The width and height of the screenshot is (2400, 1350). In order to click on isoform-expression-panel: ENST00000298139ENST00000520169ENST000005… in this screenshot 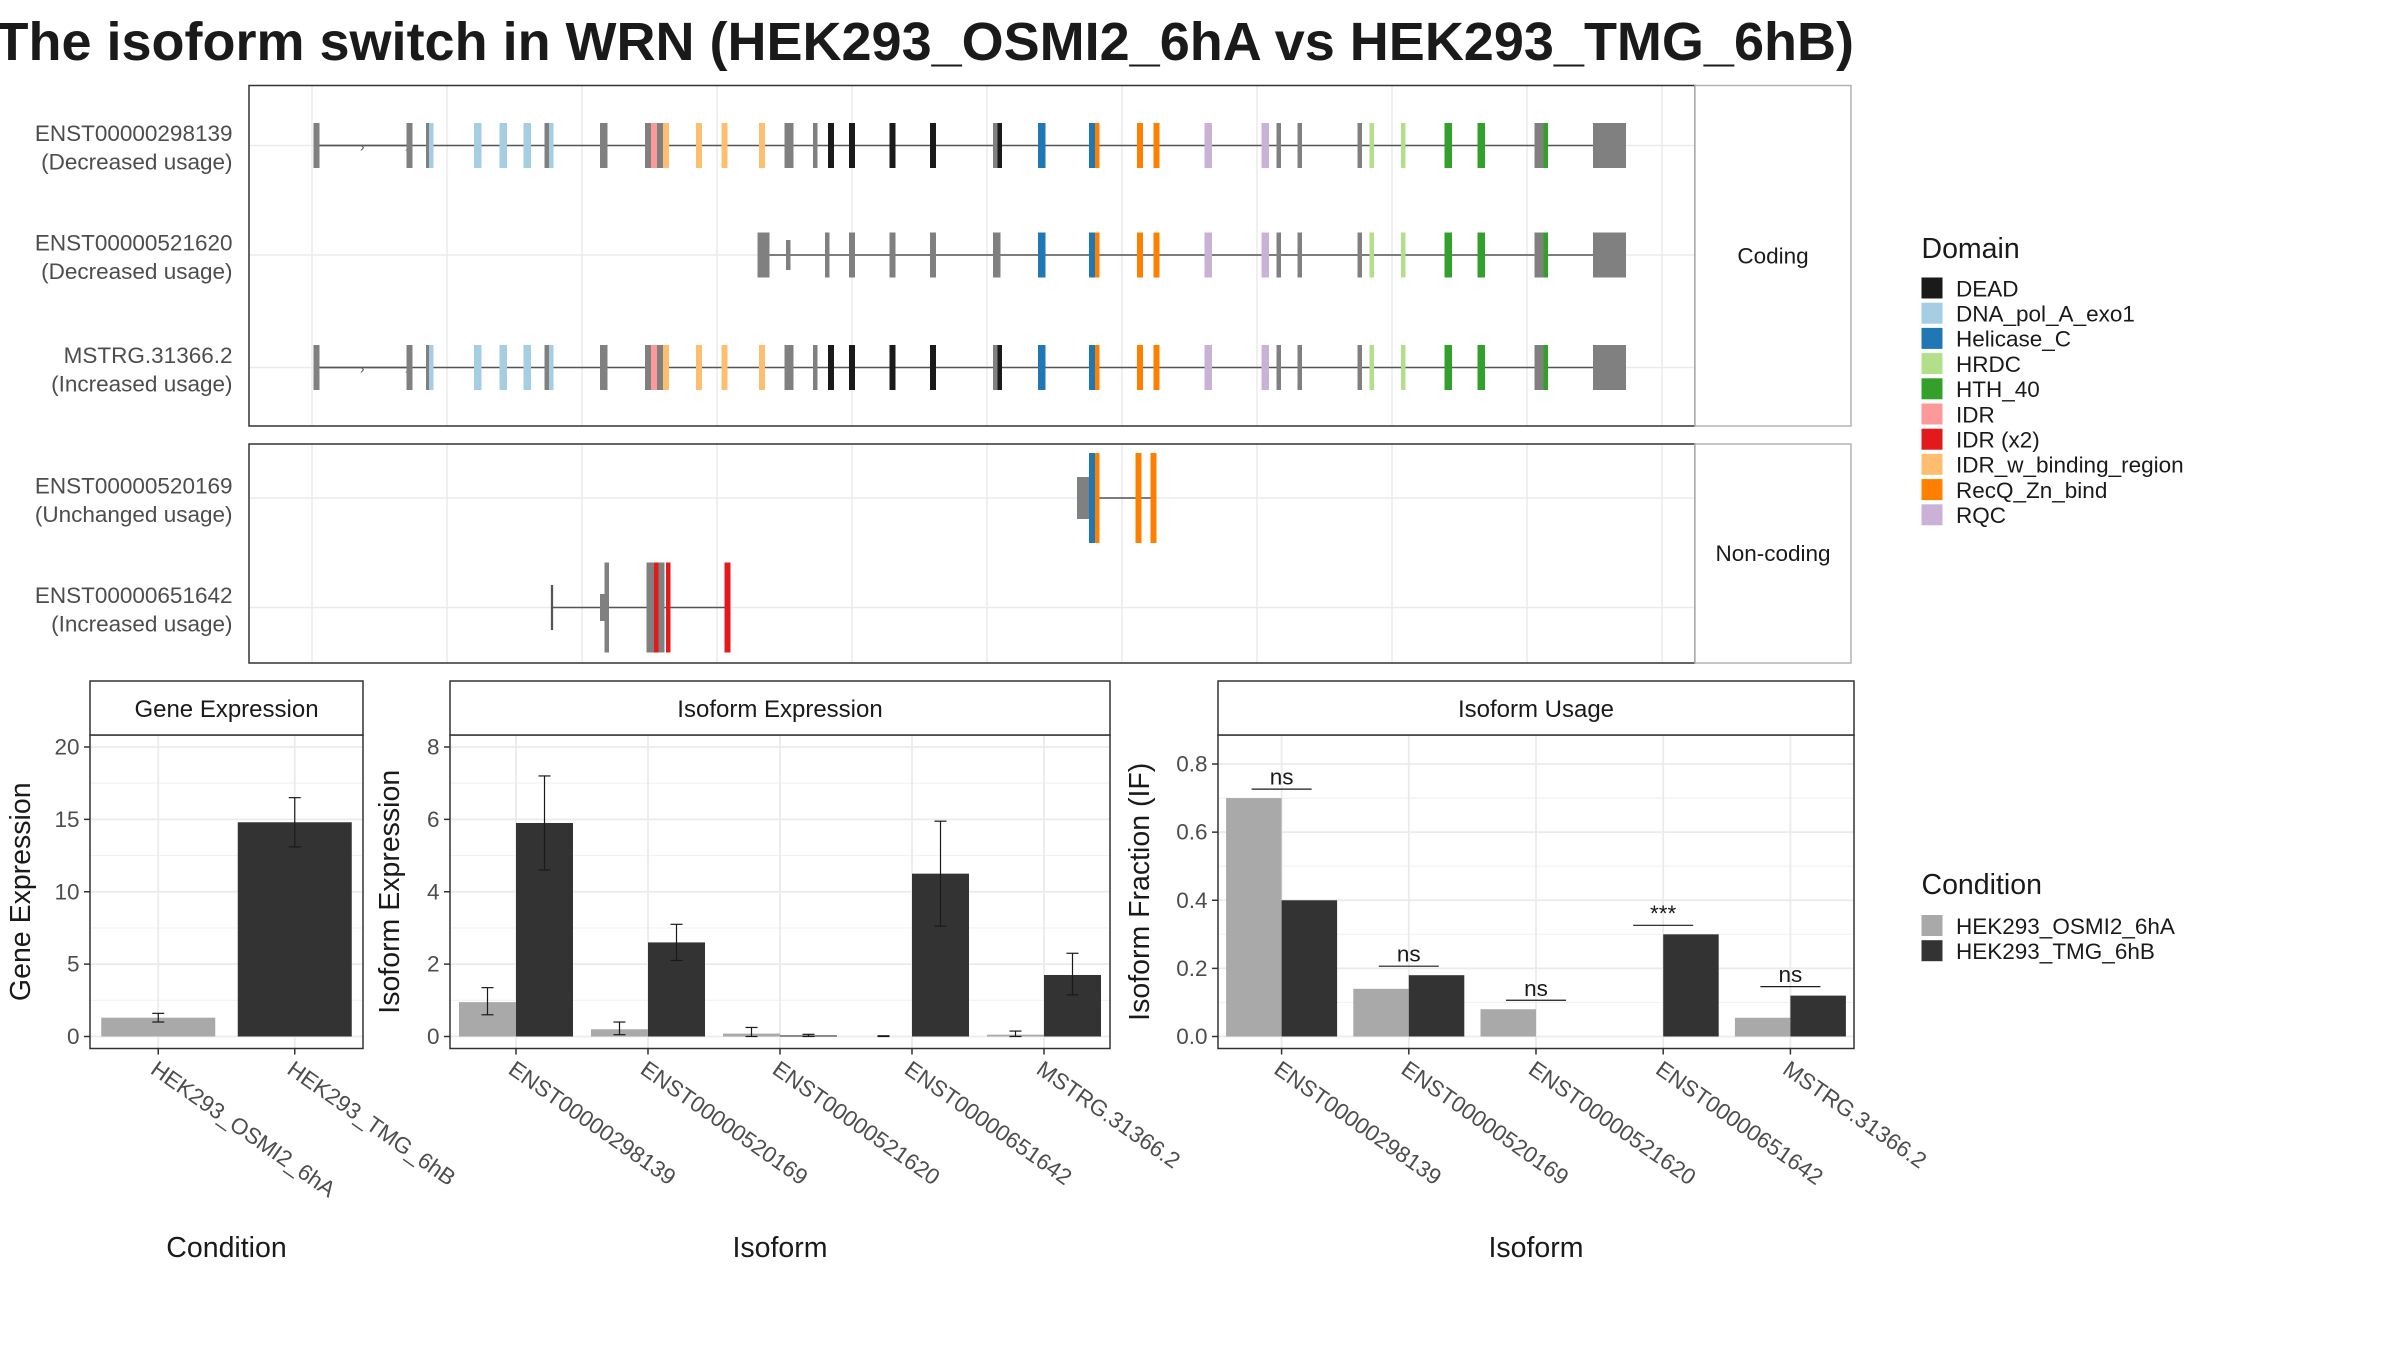, I will do `click(779, 972)`.